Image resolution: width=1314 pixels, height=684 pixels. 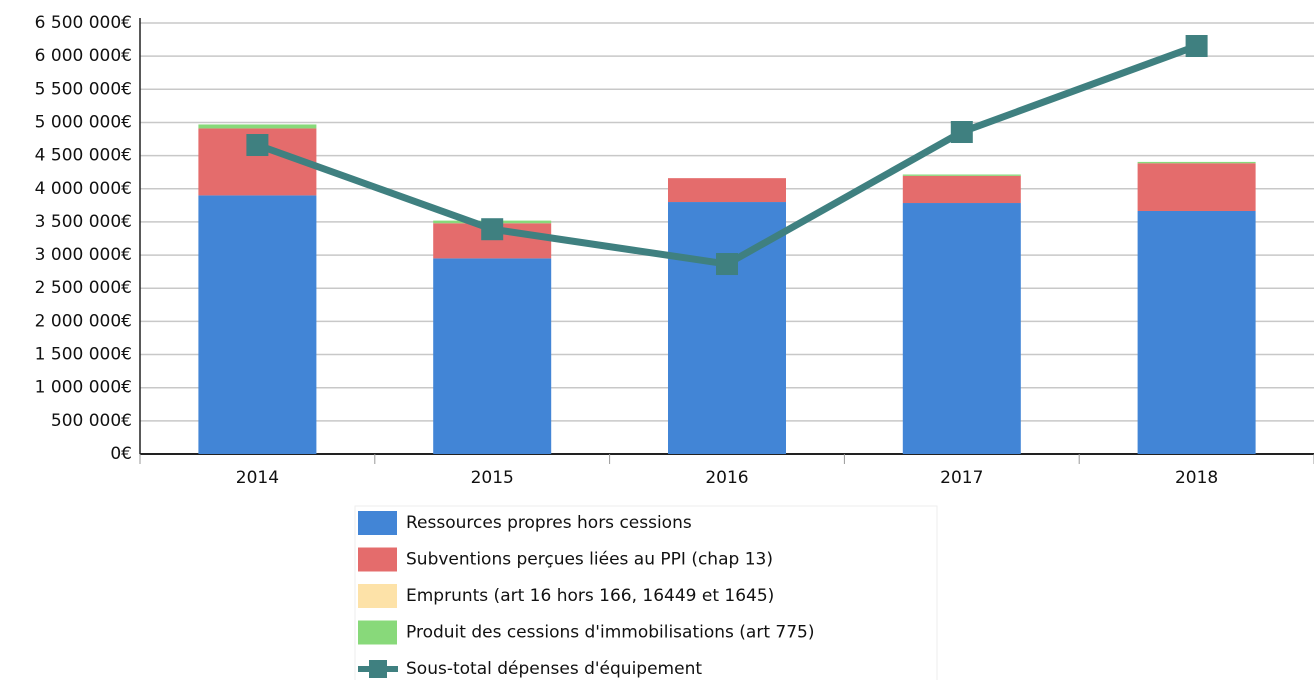 I want to click on y-tick-label: 6 000 000€, so click(x=83, y=56).